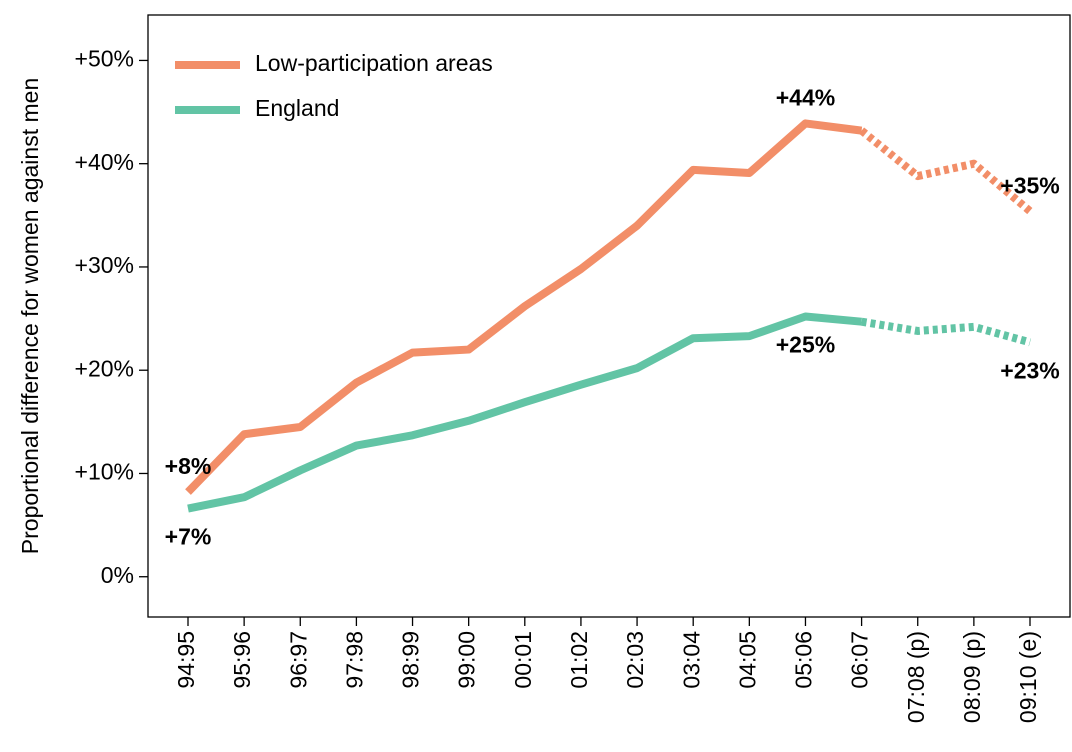  Describe the element at coordinates (523, 660) in the screenshot. I see `x-tick-label: 00:01` at that location.